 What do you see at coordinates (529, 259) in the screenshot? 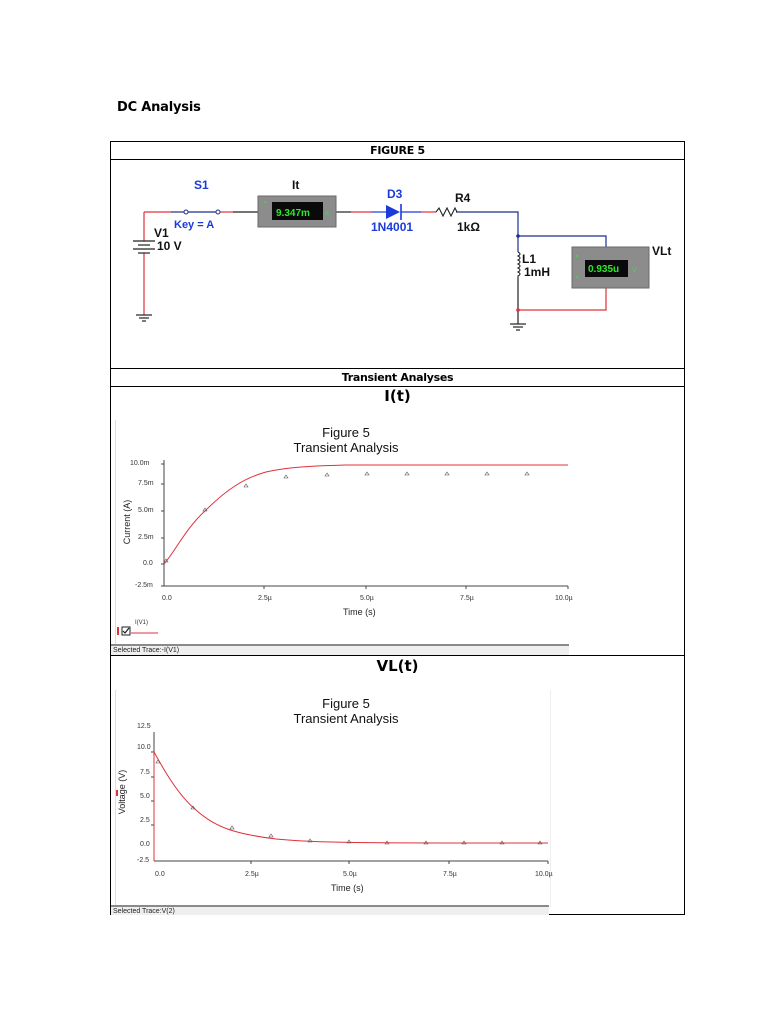
I see `inductor-name: L1` at bounding box center [529, 259].